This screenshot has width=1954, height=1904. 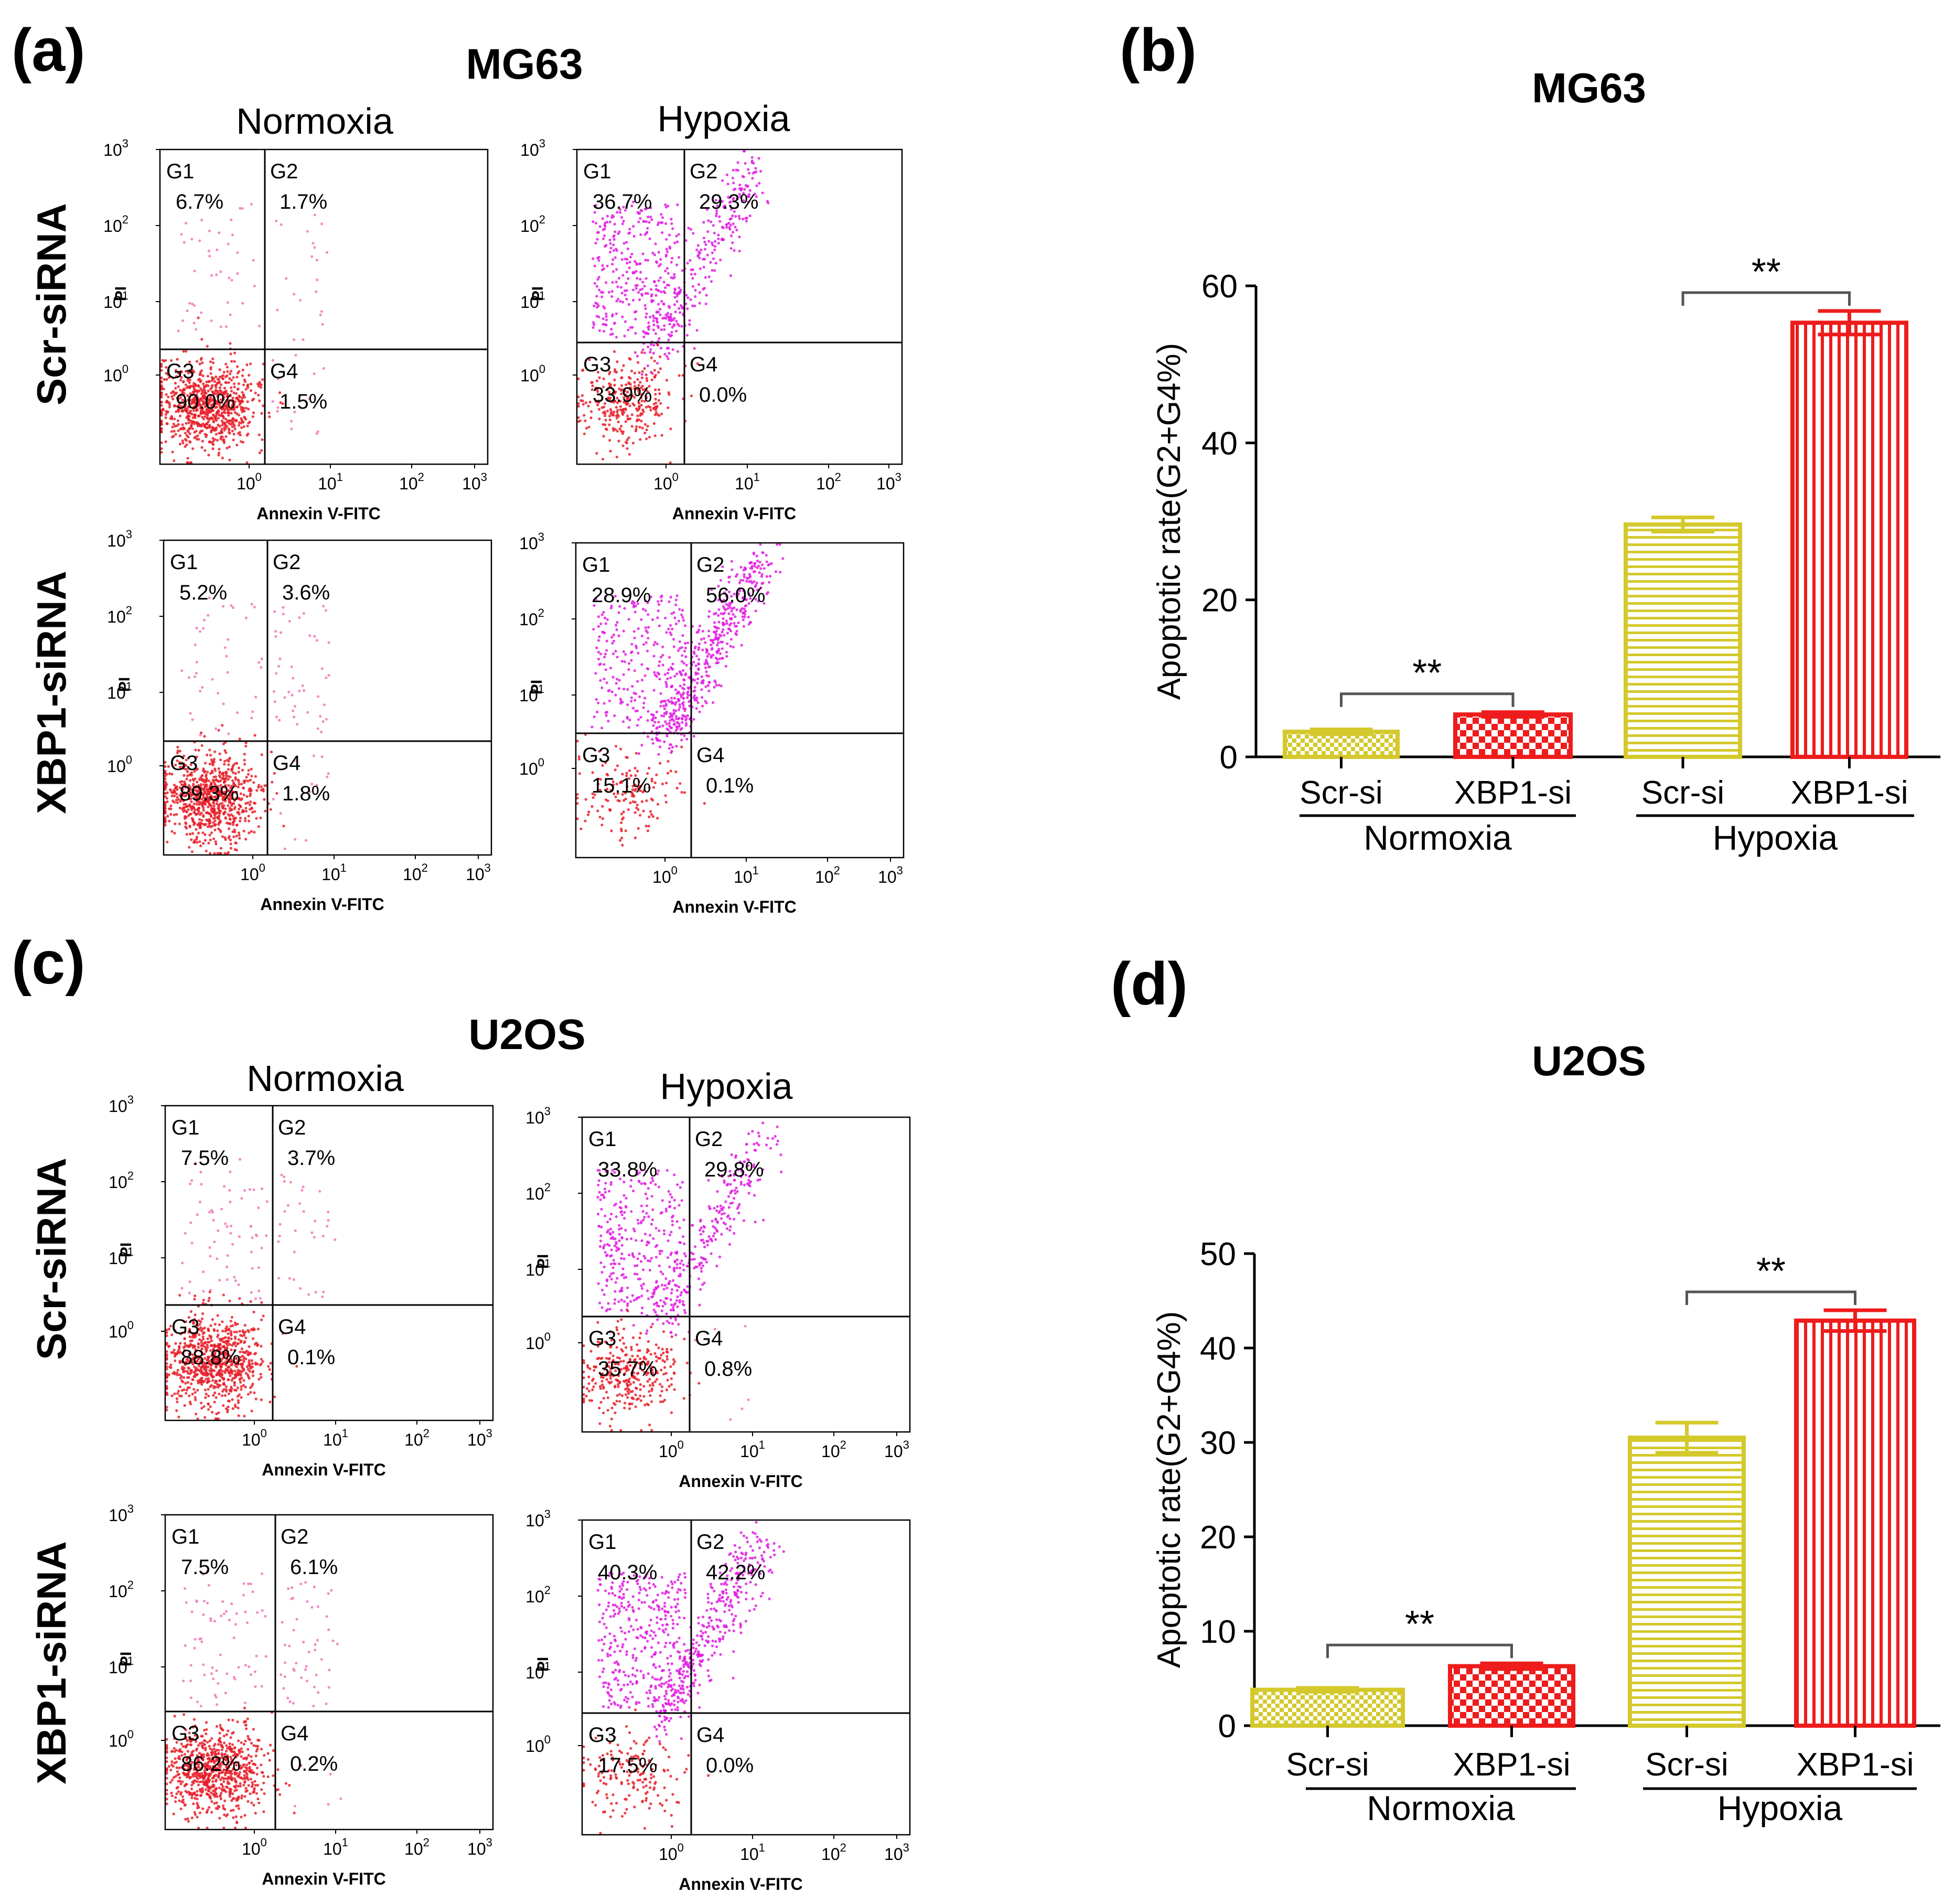 What do you see at coordinates (526, 1035) in the screenshot?
I see `u2os-flow-title: U2OS` at bounding box center [526, 1035].